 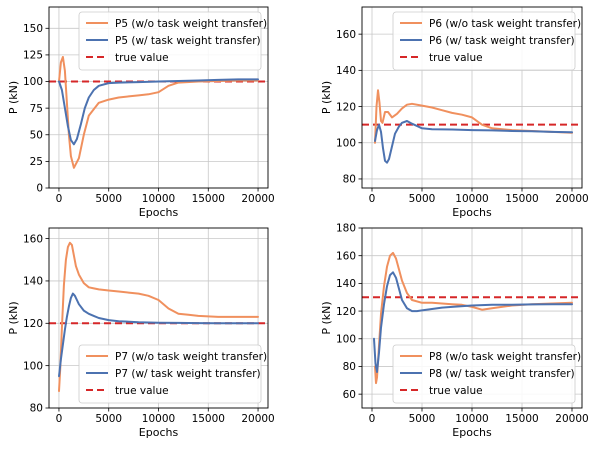 What do you see at coordinates (36, 109) in the screenshot?
I see `y-tick-label: 75` at bounding box center [36, 109].